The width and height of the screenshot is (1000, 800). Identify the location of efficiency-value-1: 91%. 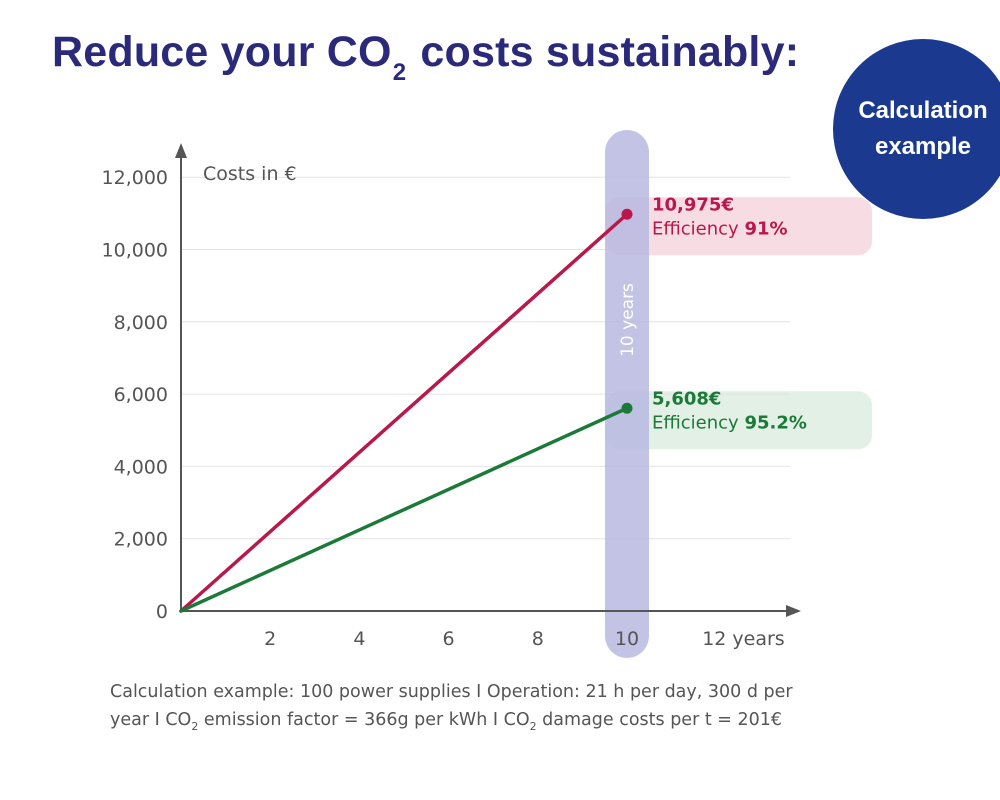
(765, 228).